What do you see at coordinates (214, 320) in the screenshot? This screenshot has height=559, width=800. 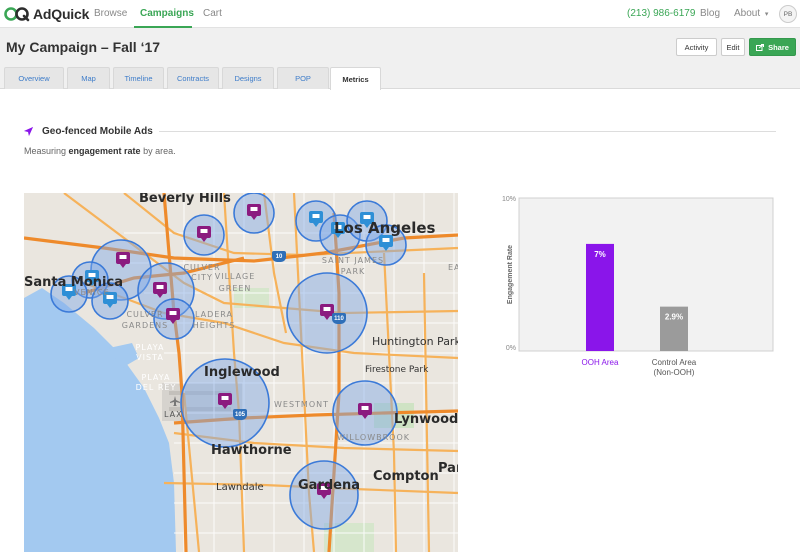 I see `map-label-ladera-heights: LADERA HEIGHTS` at bounding box center [214, 320].